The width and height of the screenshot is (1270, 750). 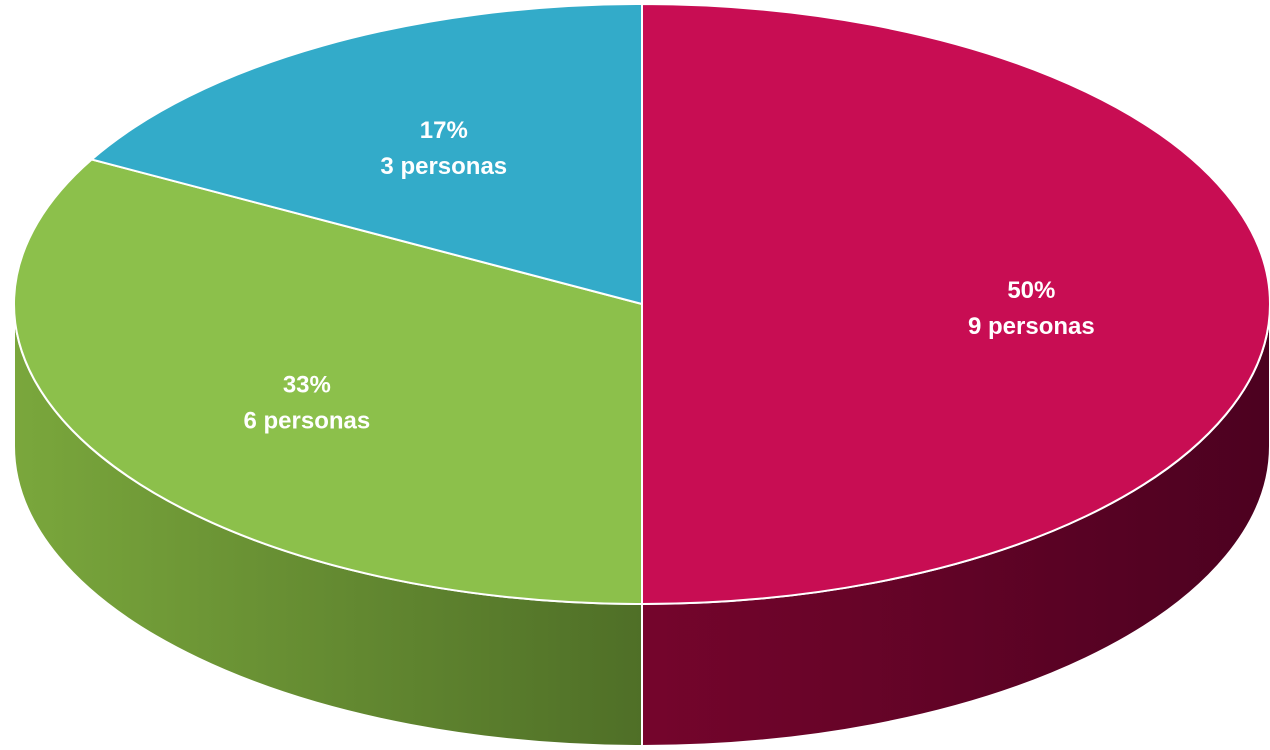 What do you see at coordinates (443, 166) in the screenshot?
I see `slice-2-count-label: 3 personas` at bounding box center [443, 166].